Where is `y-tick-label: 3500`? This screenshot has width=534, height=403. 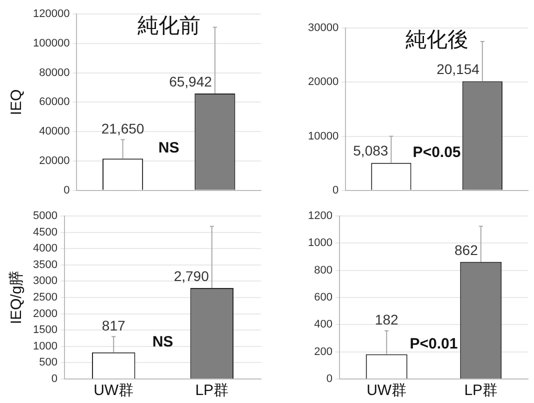
y-tick-label: 3500 is located at coordinates (45, 264).